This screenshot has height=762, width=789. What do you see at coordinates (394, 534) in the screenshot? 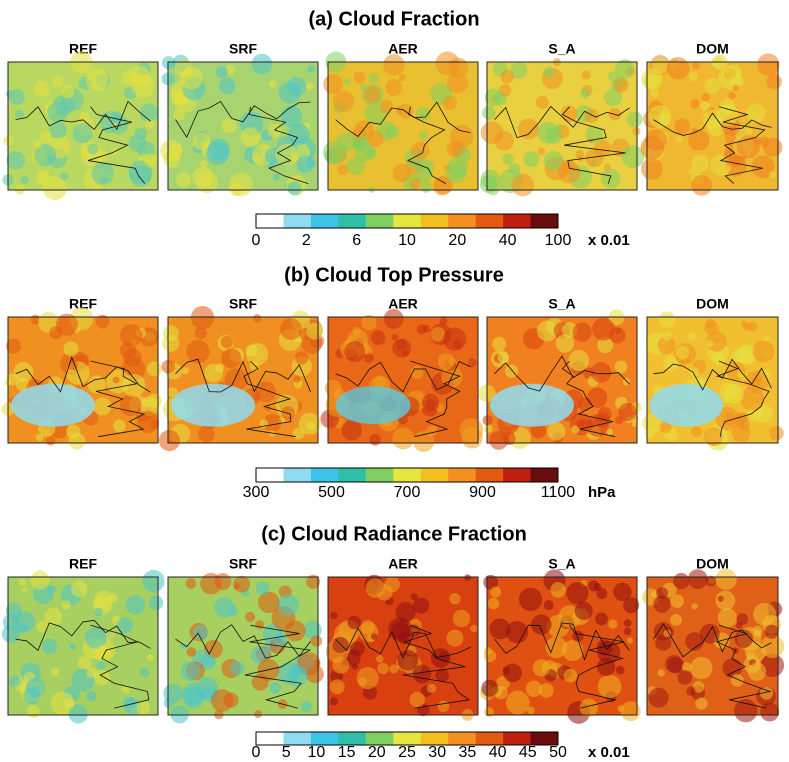
I see `panel-title: (c) Cloud Radiance Fraction` at bounding box center [394, 534].